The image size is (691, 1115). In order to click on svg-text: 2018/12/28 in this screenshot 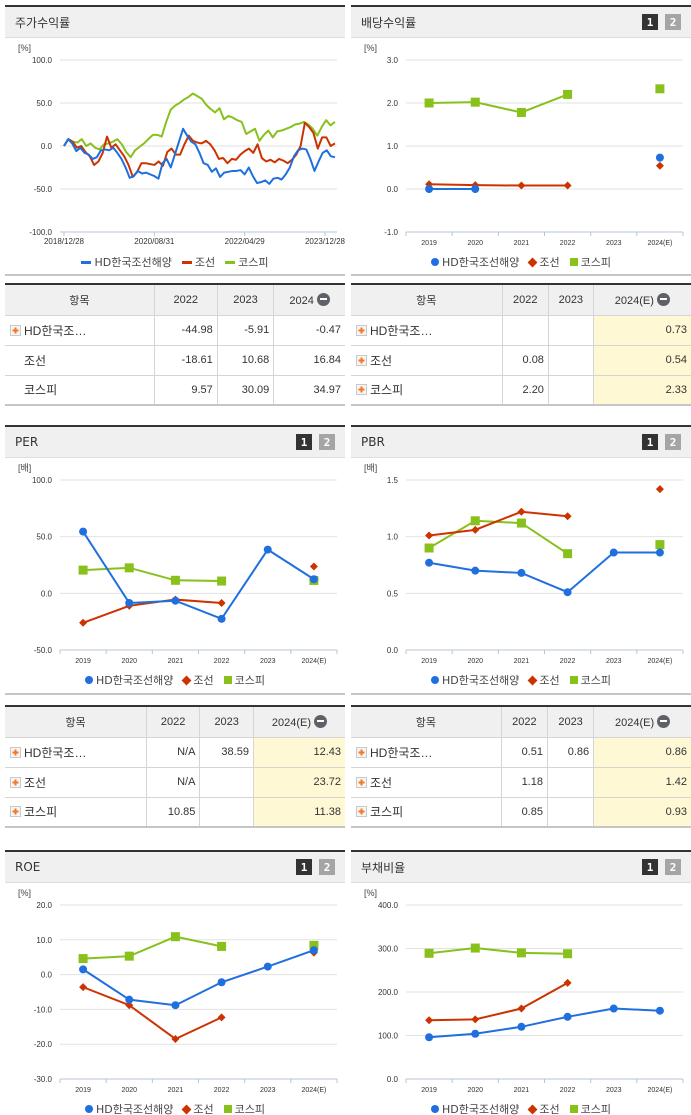, I will do `click(64, 241)`.